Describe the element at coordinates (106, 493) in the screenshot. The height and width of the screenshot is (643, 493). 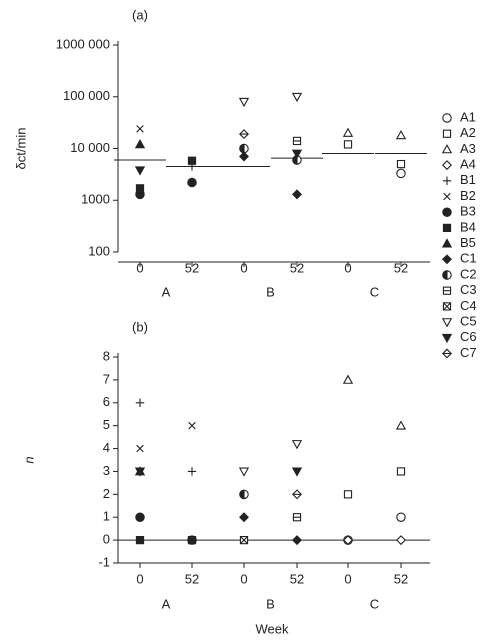
I see `y-tick-label: 2` at that location.